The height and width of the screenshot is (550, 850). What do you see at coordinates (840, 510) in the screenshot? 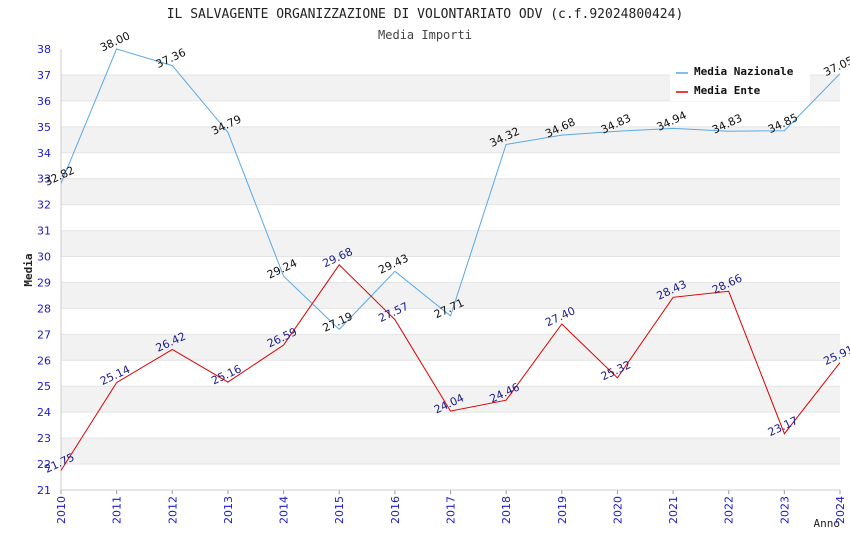
I see `x-tick-label: 2024` at bounding box center [840, 510].